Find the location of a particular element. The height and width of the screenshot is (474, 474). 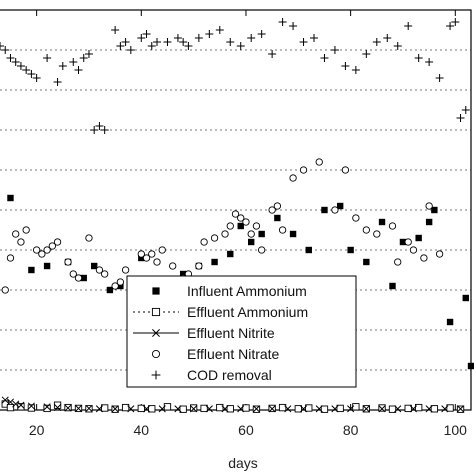

legend-box is located at coordinates (241, 331).